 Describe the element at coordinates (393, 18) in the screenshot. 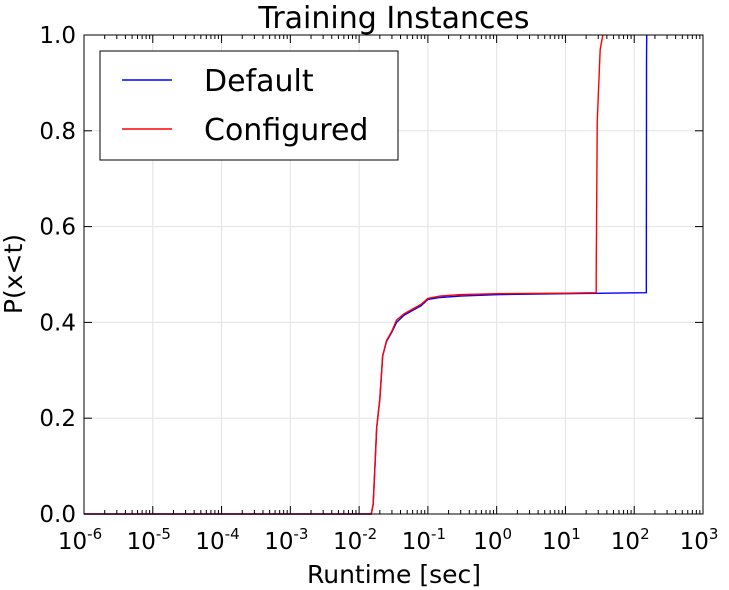

I see `chart-title: Training Instances` at that location.